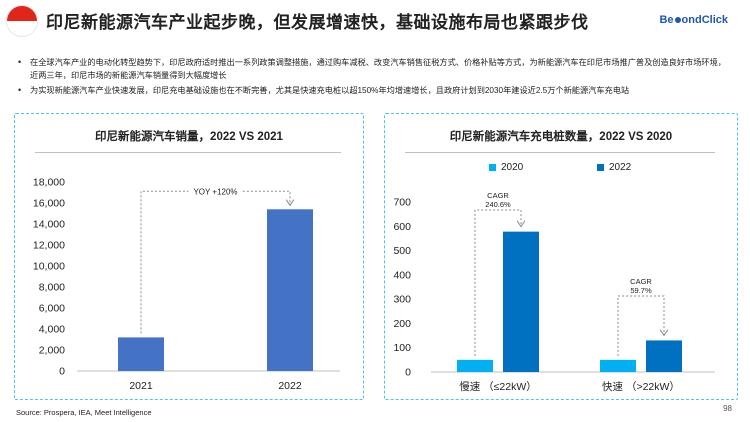 This screenshot has width=750, height=422. Describe the element at coordinates (49, 204) in the screenshot. I see `y-tick-label: 16,000` at that location.